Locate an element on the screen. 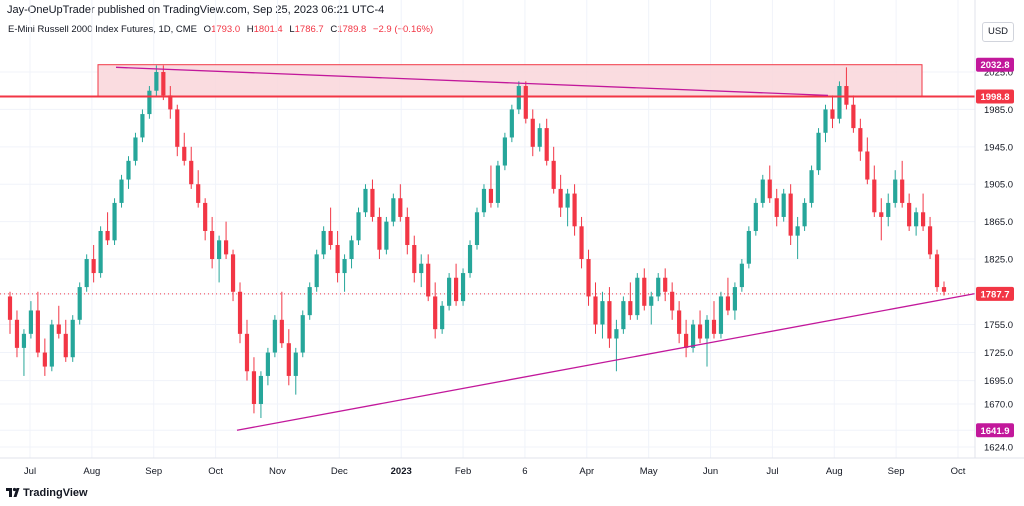 Image resolution: width=1024 pixels, height=506 pixels. close-label: C is located at coordinates (334, 29).